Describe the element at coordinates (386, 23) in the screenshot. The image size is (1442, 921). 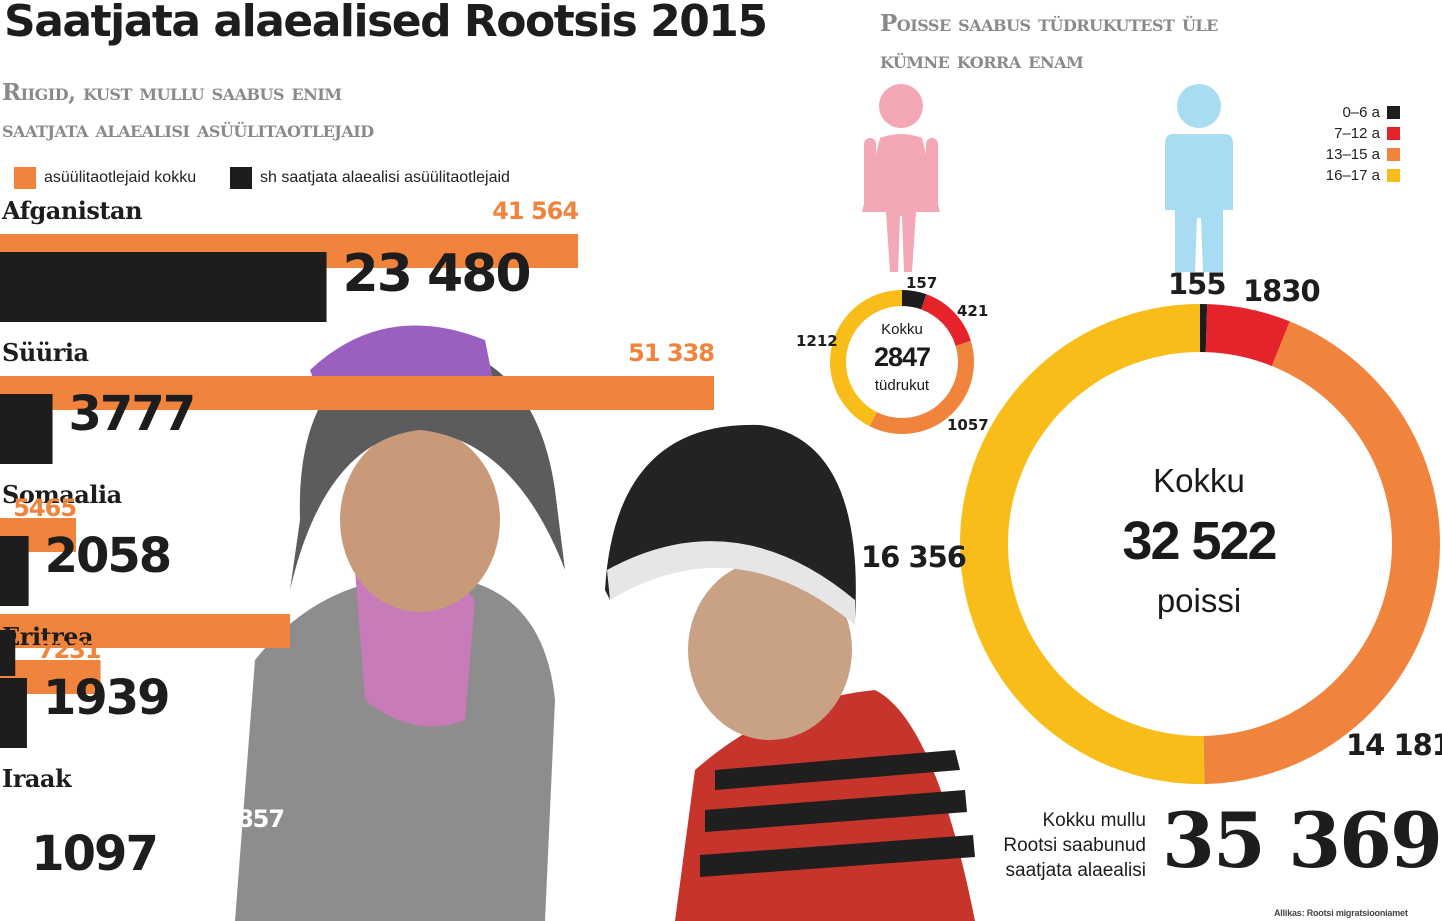
I see `page-title: Saatjata alaealised Rootsis 2015` at that location.